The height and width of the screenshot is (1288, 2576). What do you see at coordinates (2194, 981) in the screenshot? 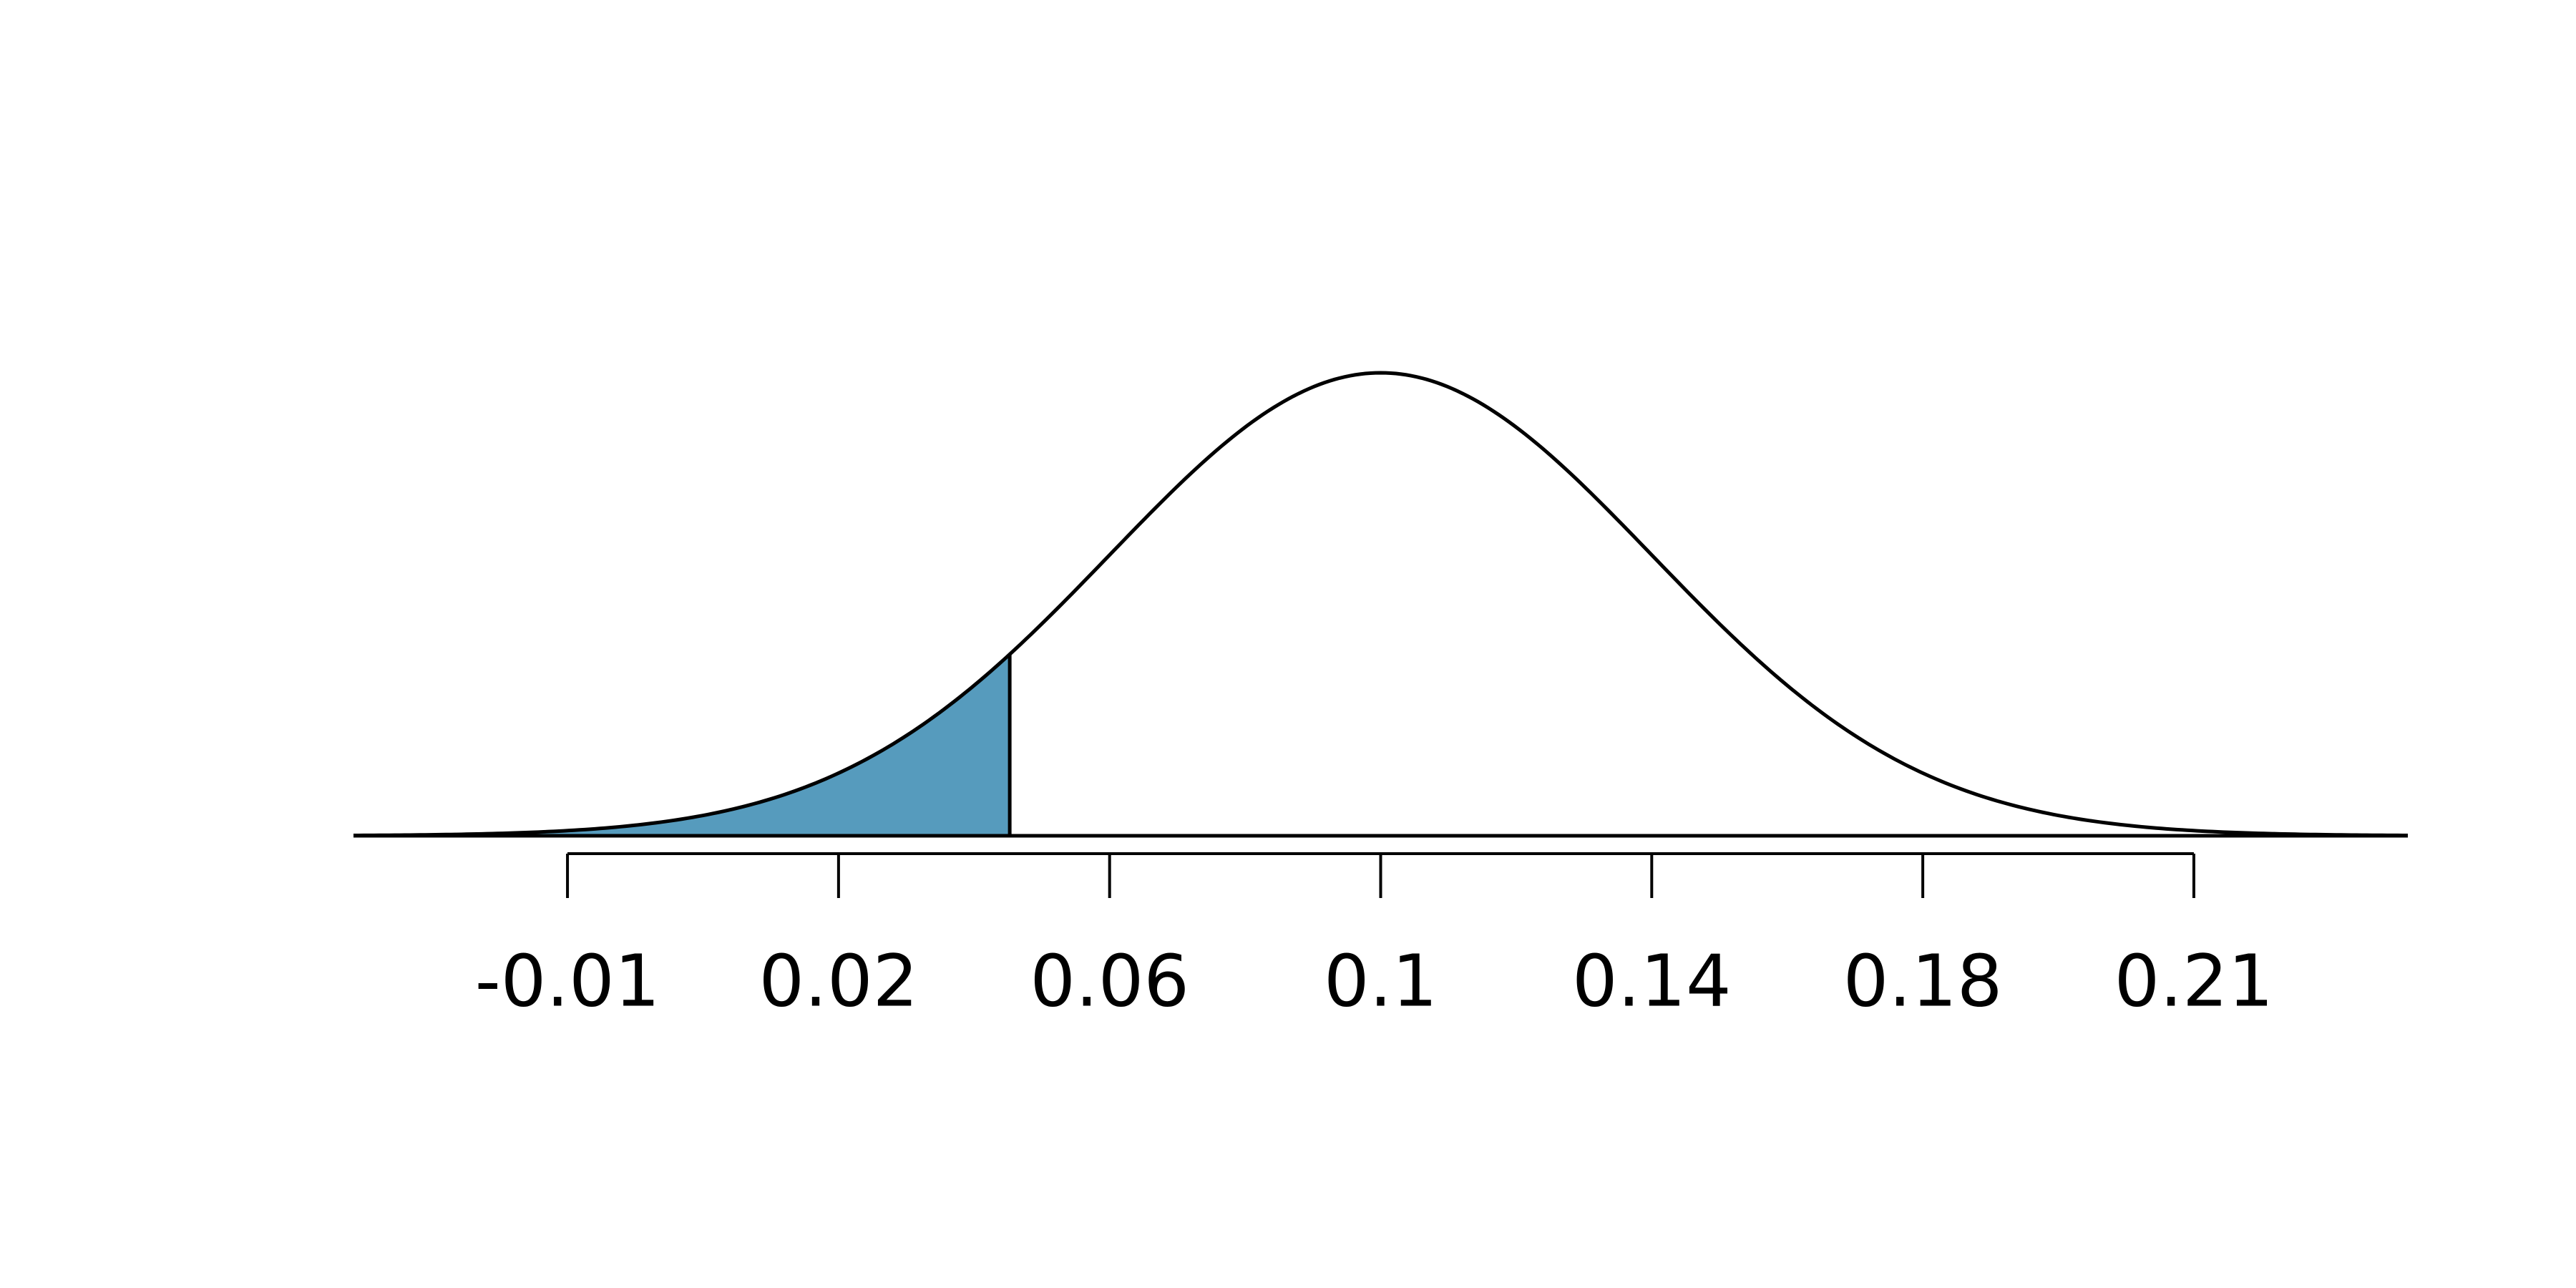
I see `x-tick-label: 0.21` at bounding box center [2194, 981].